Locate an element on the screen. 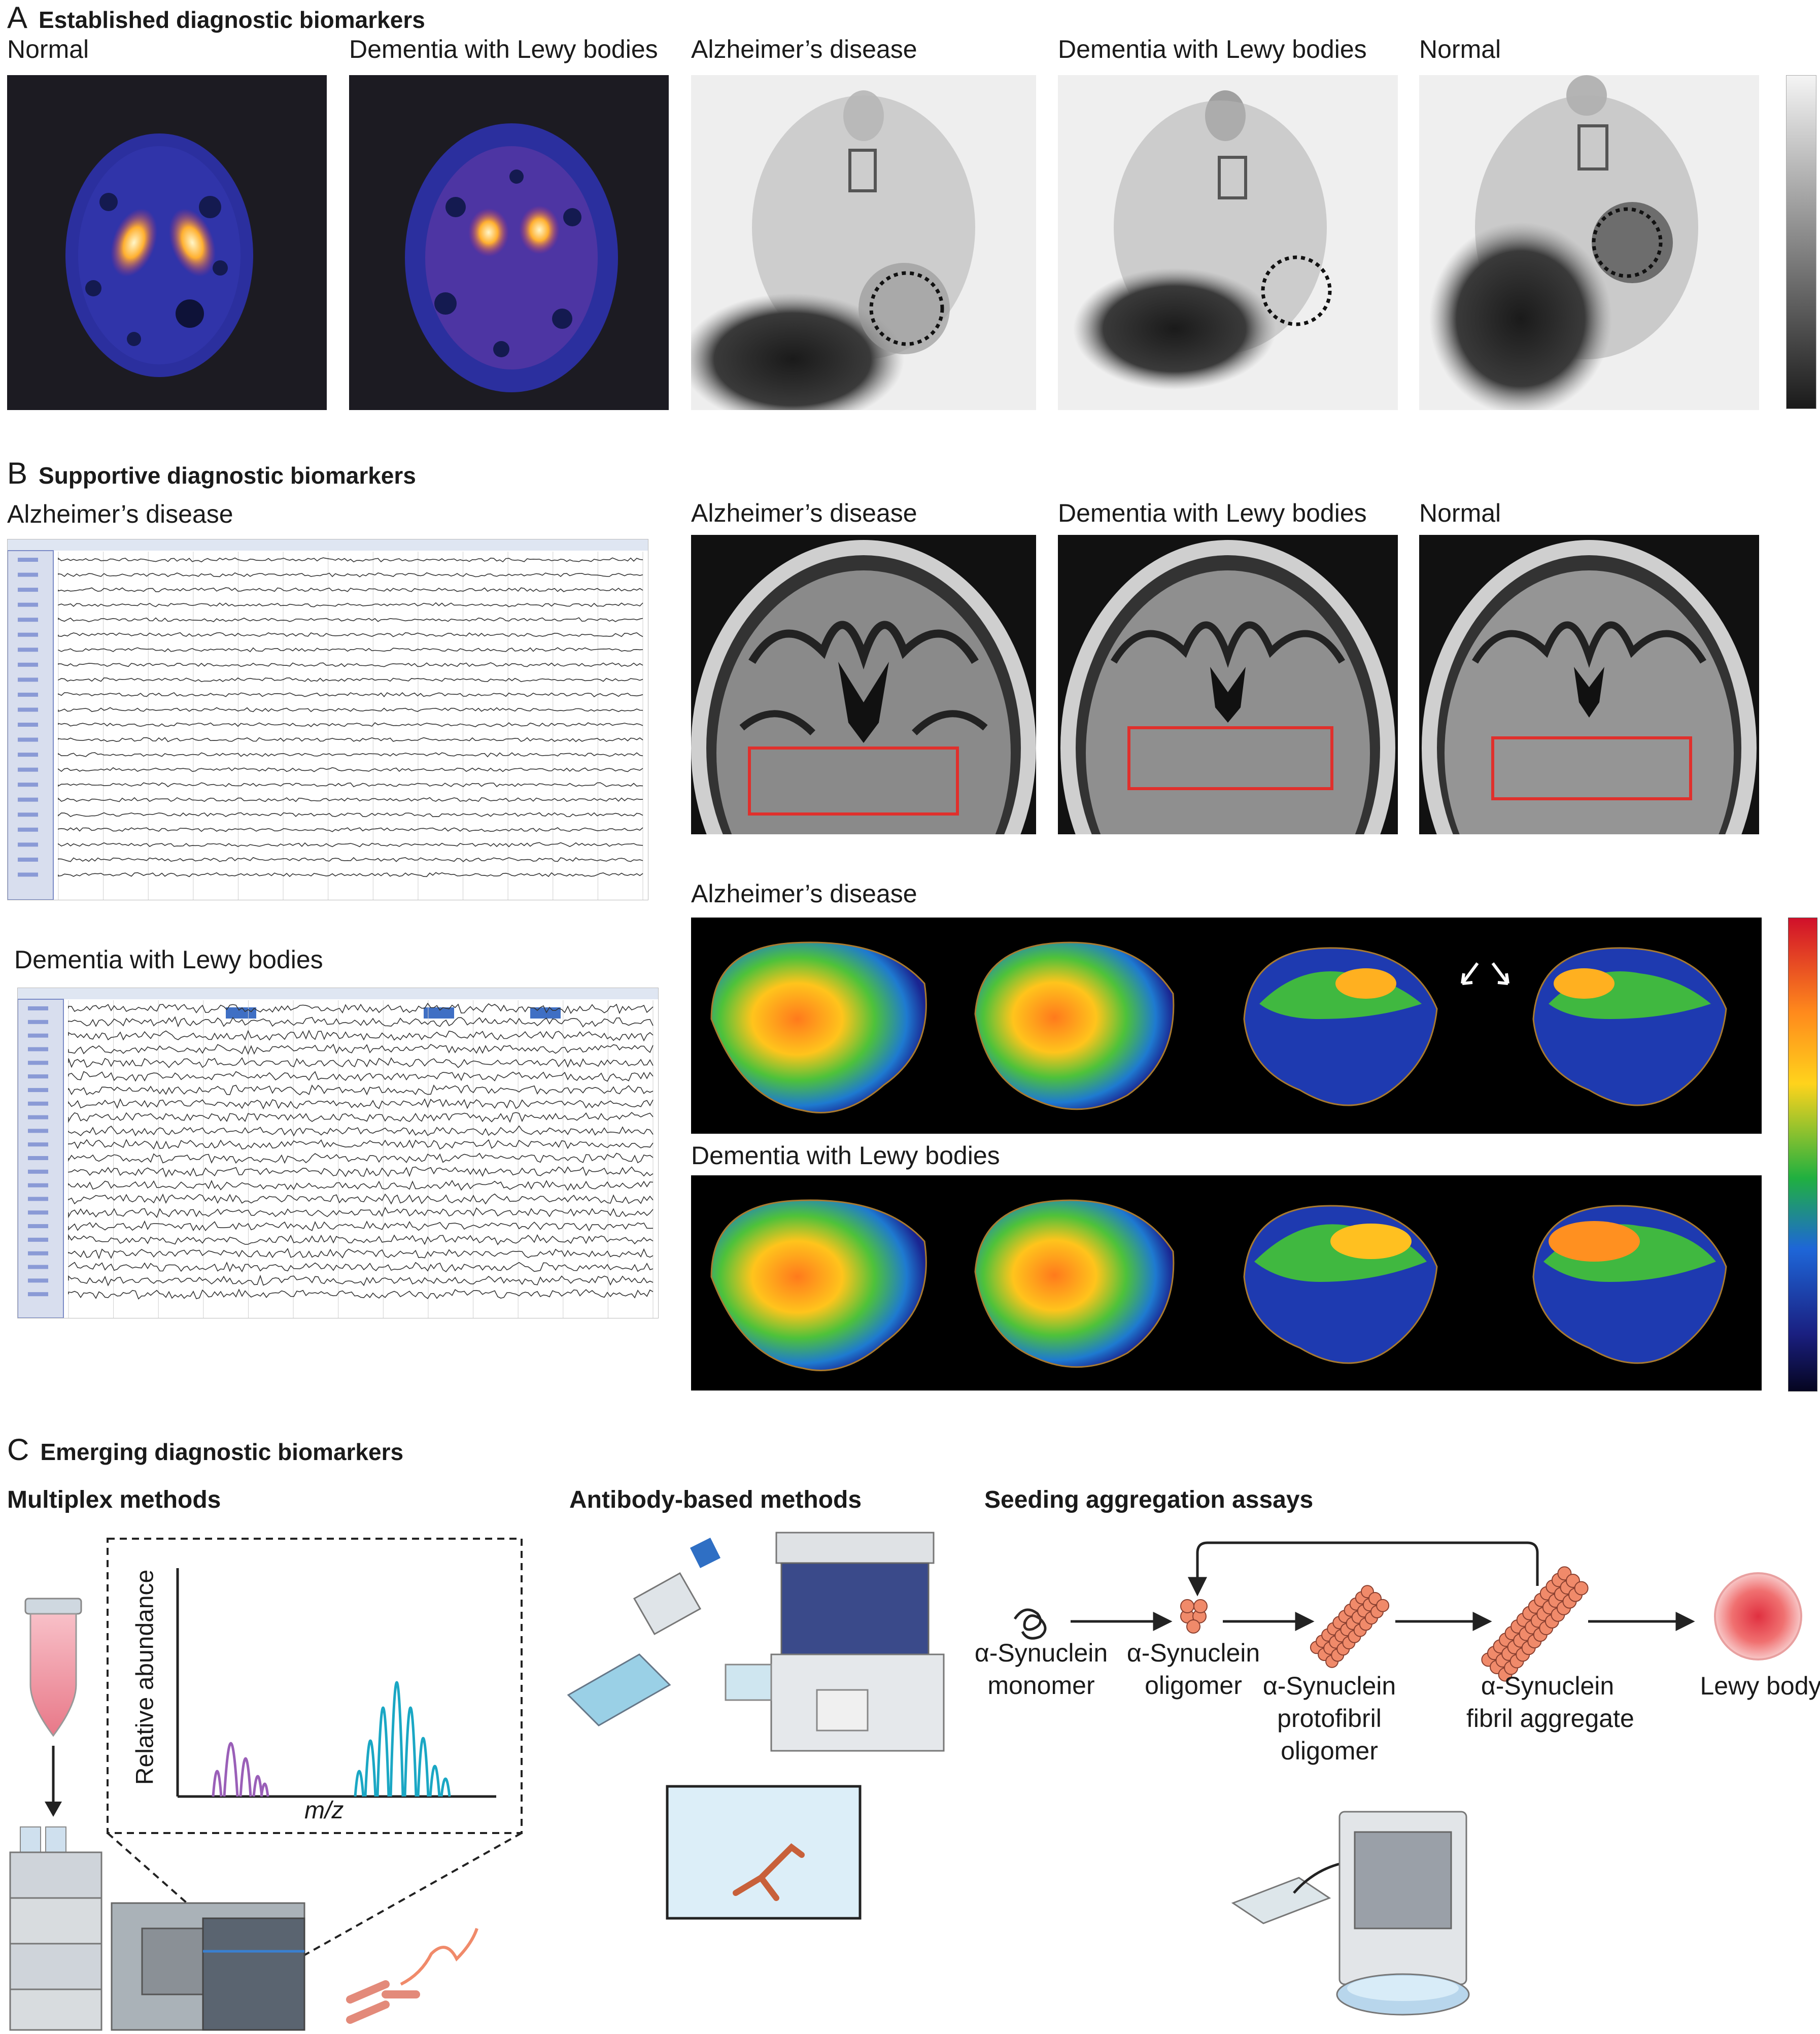  spect-ad-image is located at coordinates (1226, 1026).